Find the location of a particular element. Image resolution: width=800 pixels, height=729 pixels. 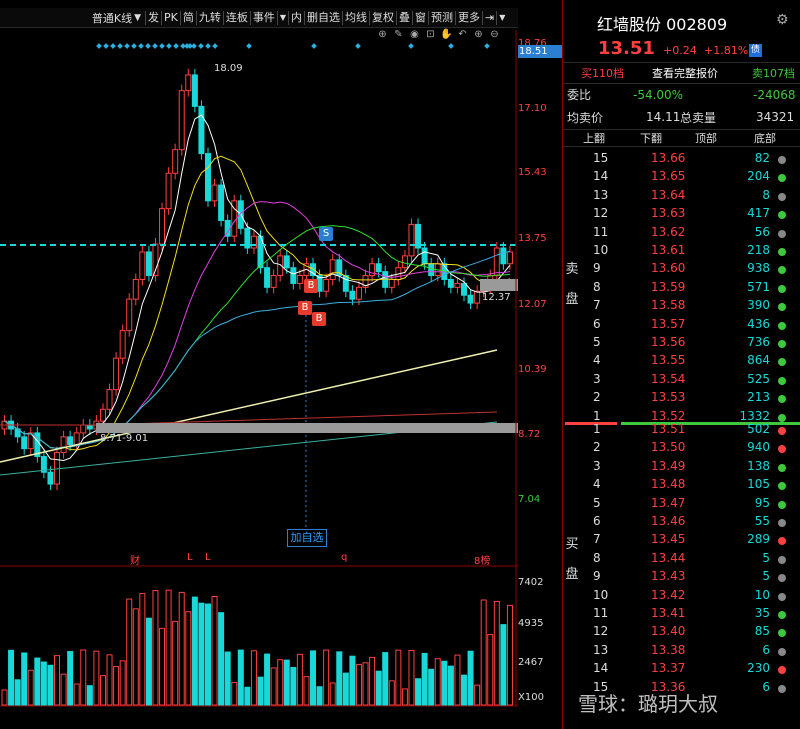

bid-row: 5 13.47 95 is located at coordinates (690, 505).